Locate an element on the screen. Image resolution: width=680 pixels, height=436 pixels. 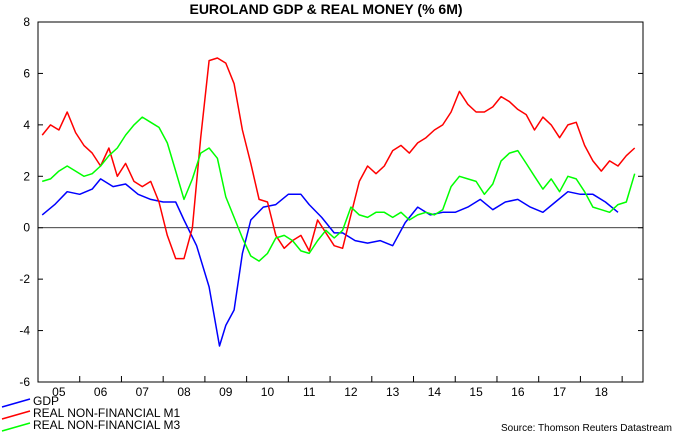
x-tick-label: 05 is located at coordinates (59, 392).